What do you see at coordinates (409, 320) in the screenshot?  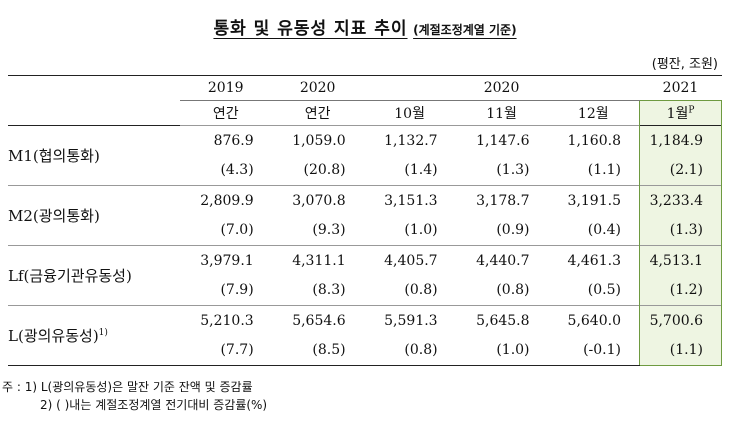 I see `value-cell: 5,591.3` at bounding box center [409, 320].